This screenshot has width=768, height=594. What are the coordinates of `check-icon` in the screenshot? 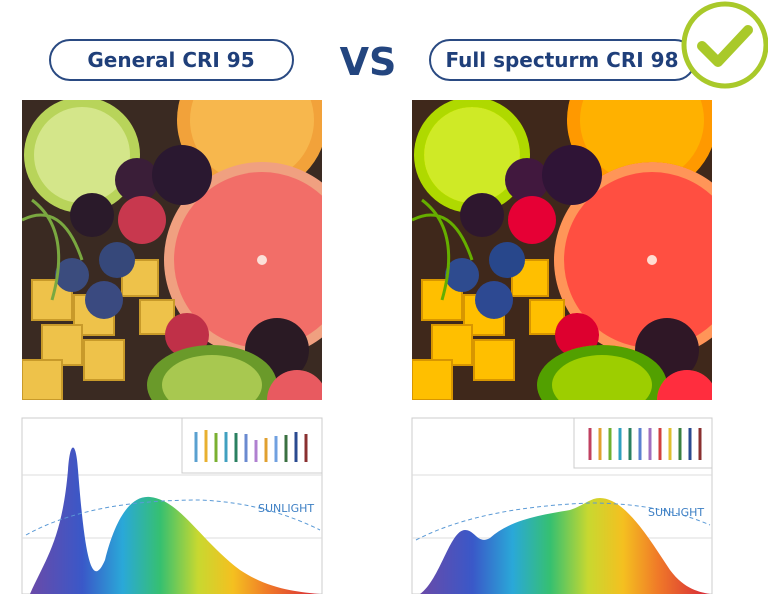 It's located at (725, 46).